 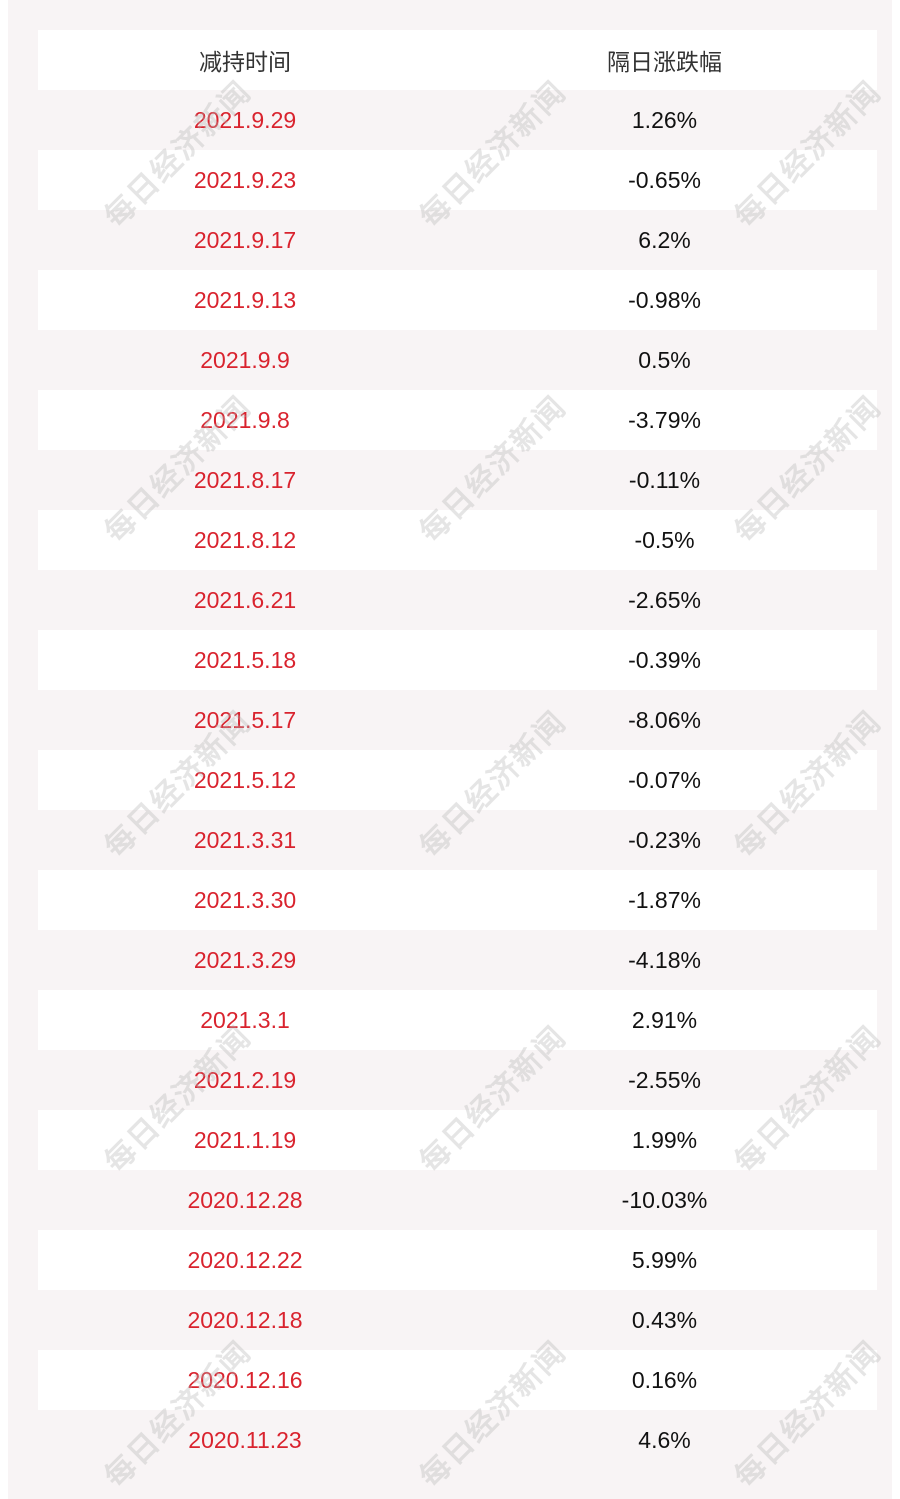 I want to click on change-cell: -0.11%, so click(x=664, y=479).